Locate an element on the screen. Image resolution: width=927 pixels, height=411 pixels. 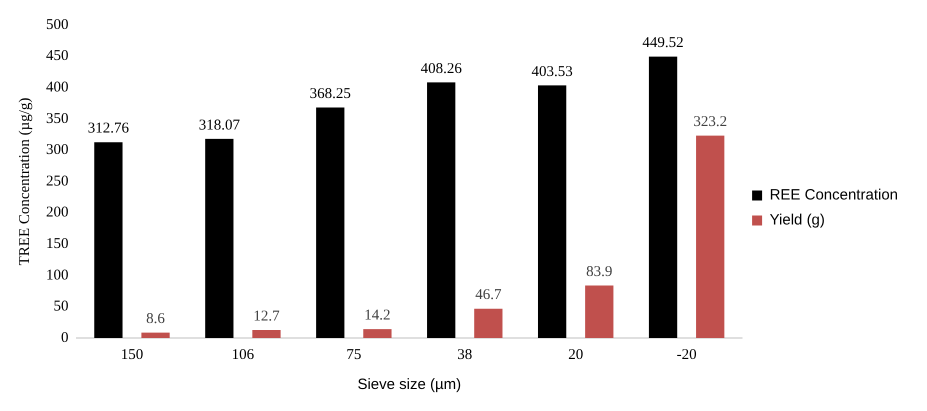
x-tick-label: 150 is located at coordinates (132, 354).